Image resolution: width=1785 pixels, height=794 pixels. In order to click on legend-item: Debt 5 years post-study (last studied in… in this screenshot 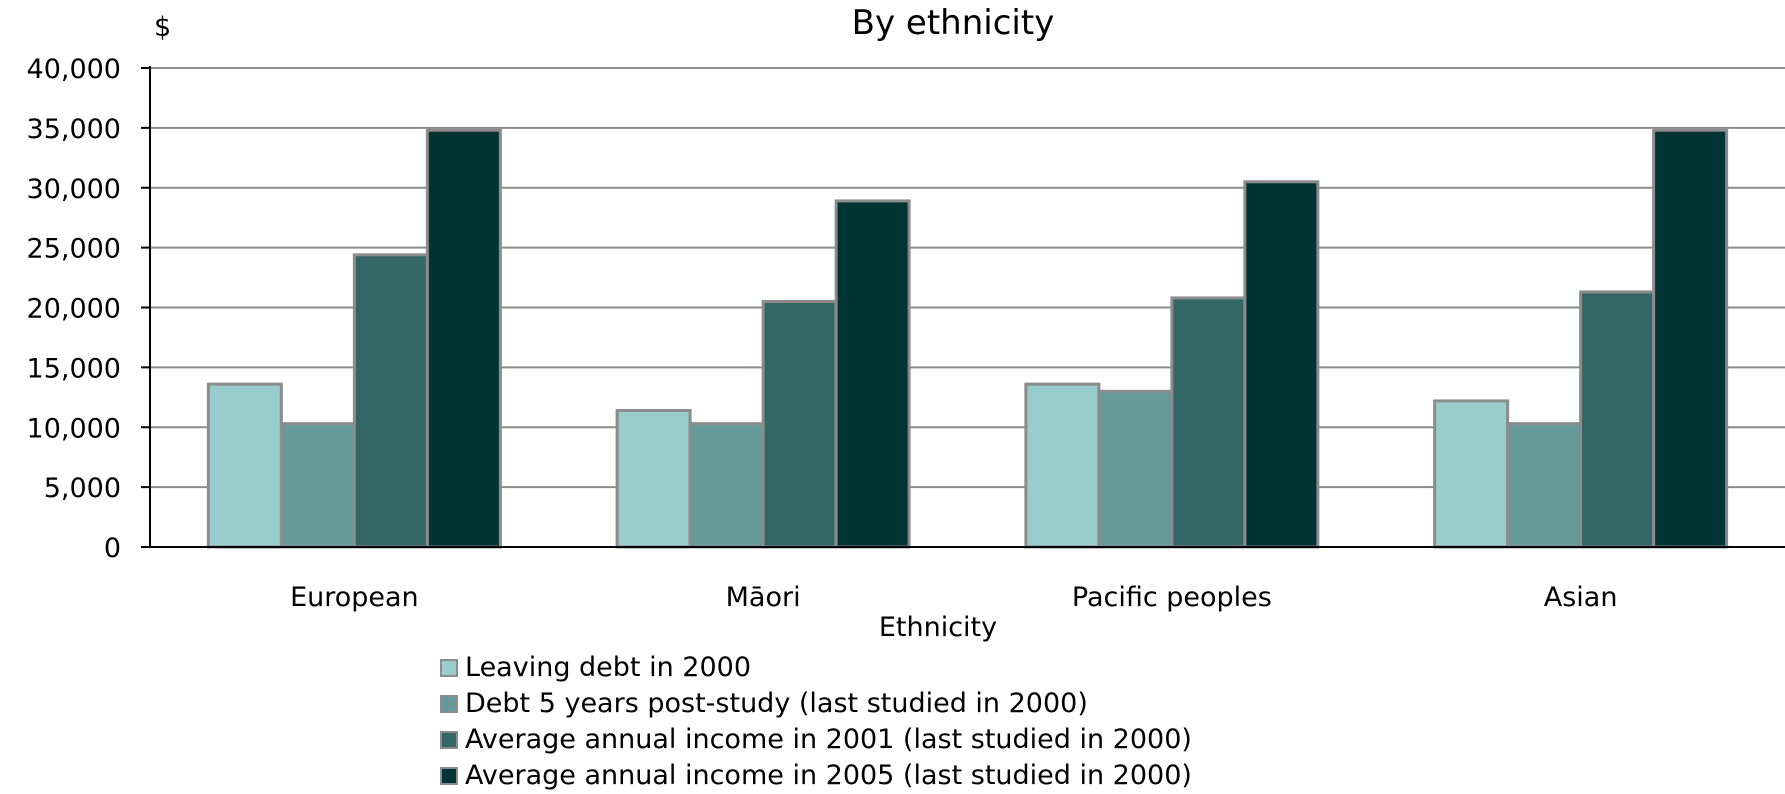, I will do `click(816, 704)`.